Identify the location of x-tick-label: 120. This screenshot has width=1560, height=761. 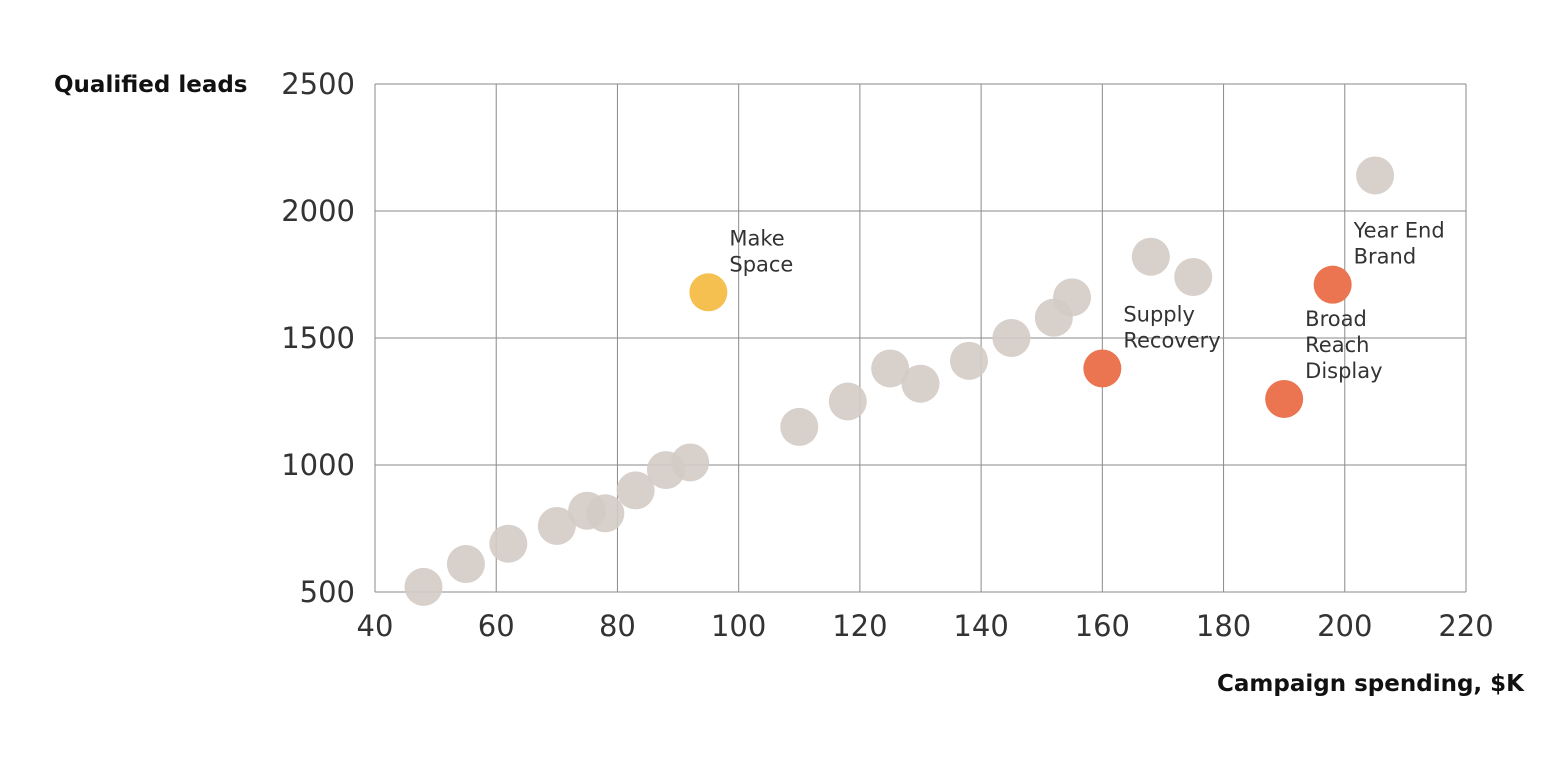
(859, 626).